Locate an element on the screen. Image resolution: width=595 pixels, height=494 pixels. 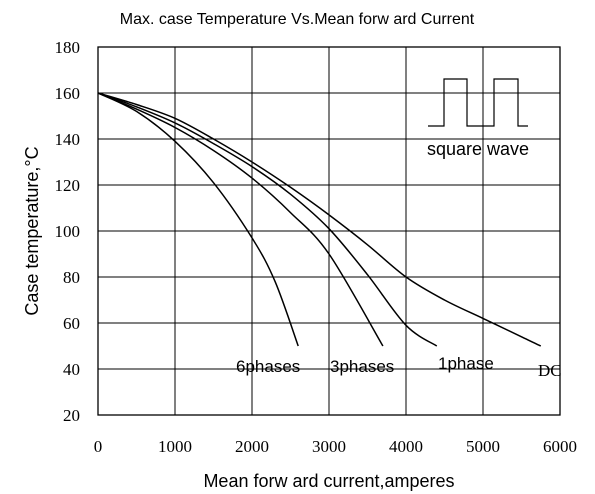
y-tick-label-160: 160 is located at coordinates (68, 93).